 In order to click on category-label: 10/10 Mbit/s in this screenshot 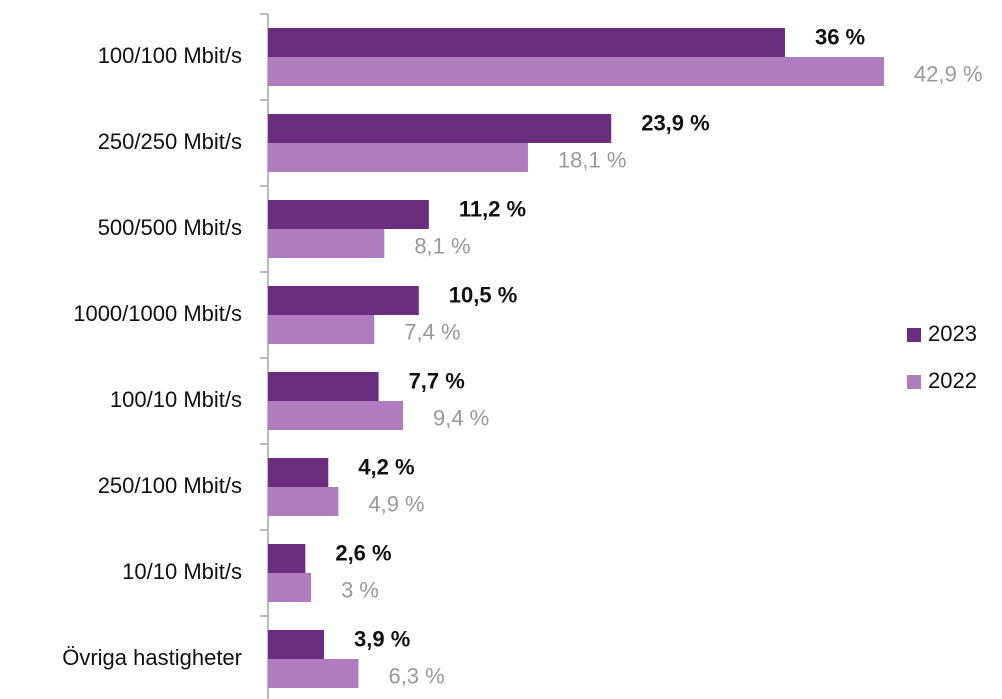, I will do `click(182, 571)`.